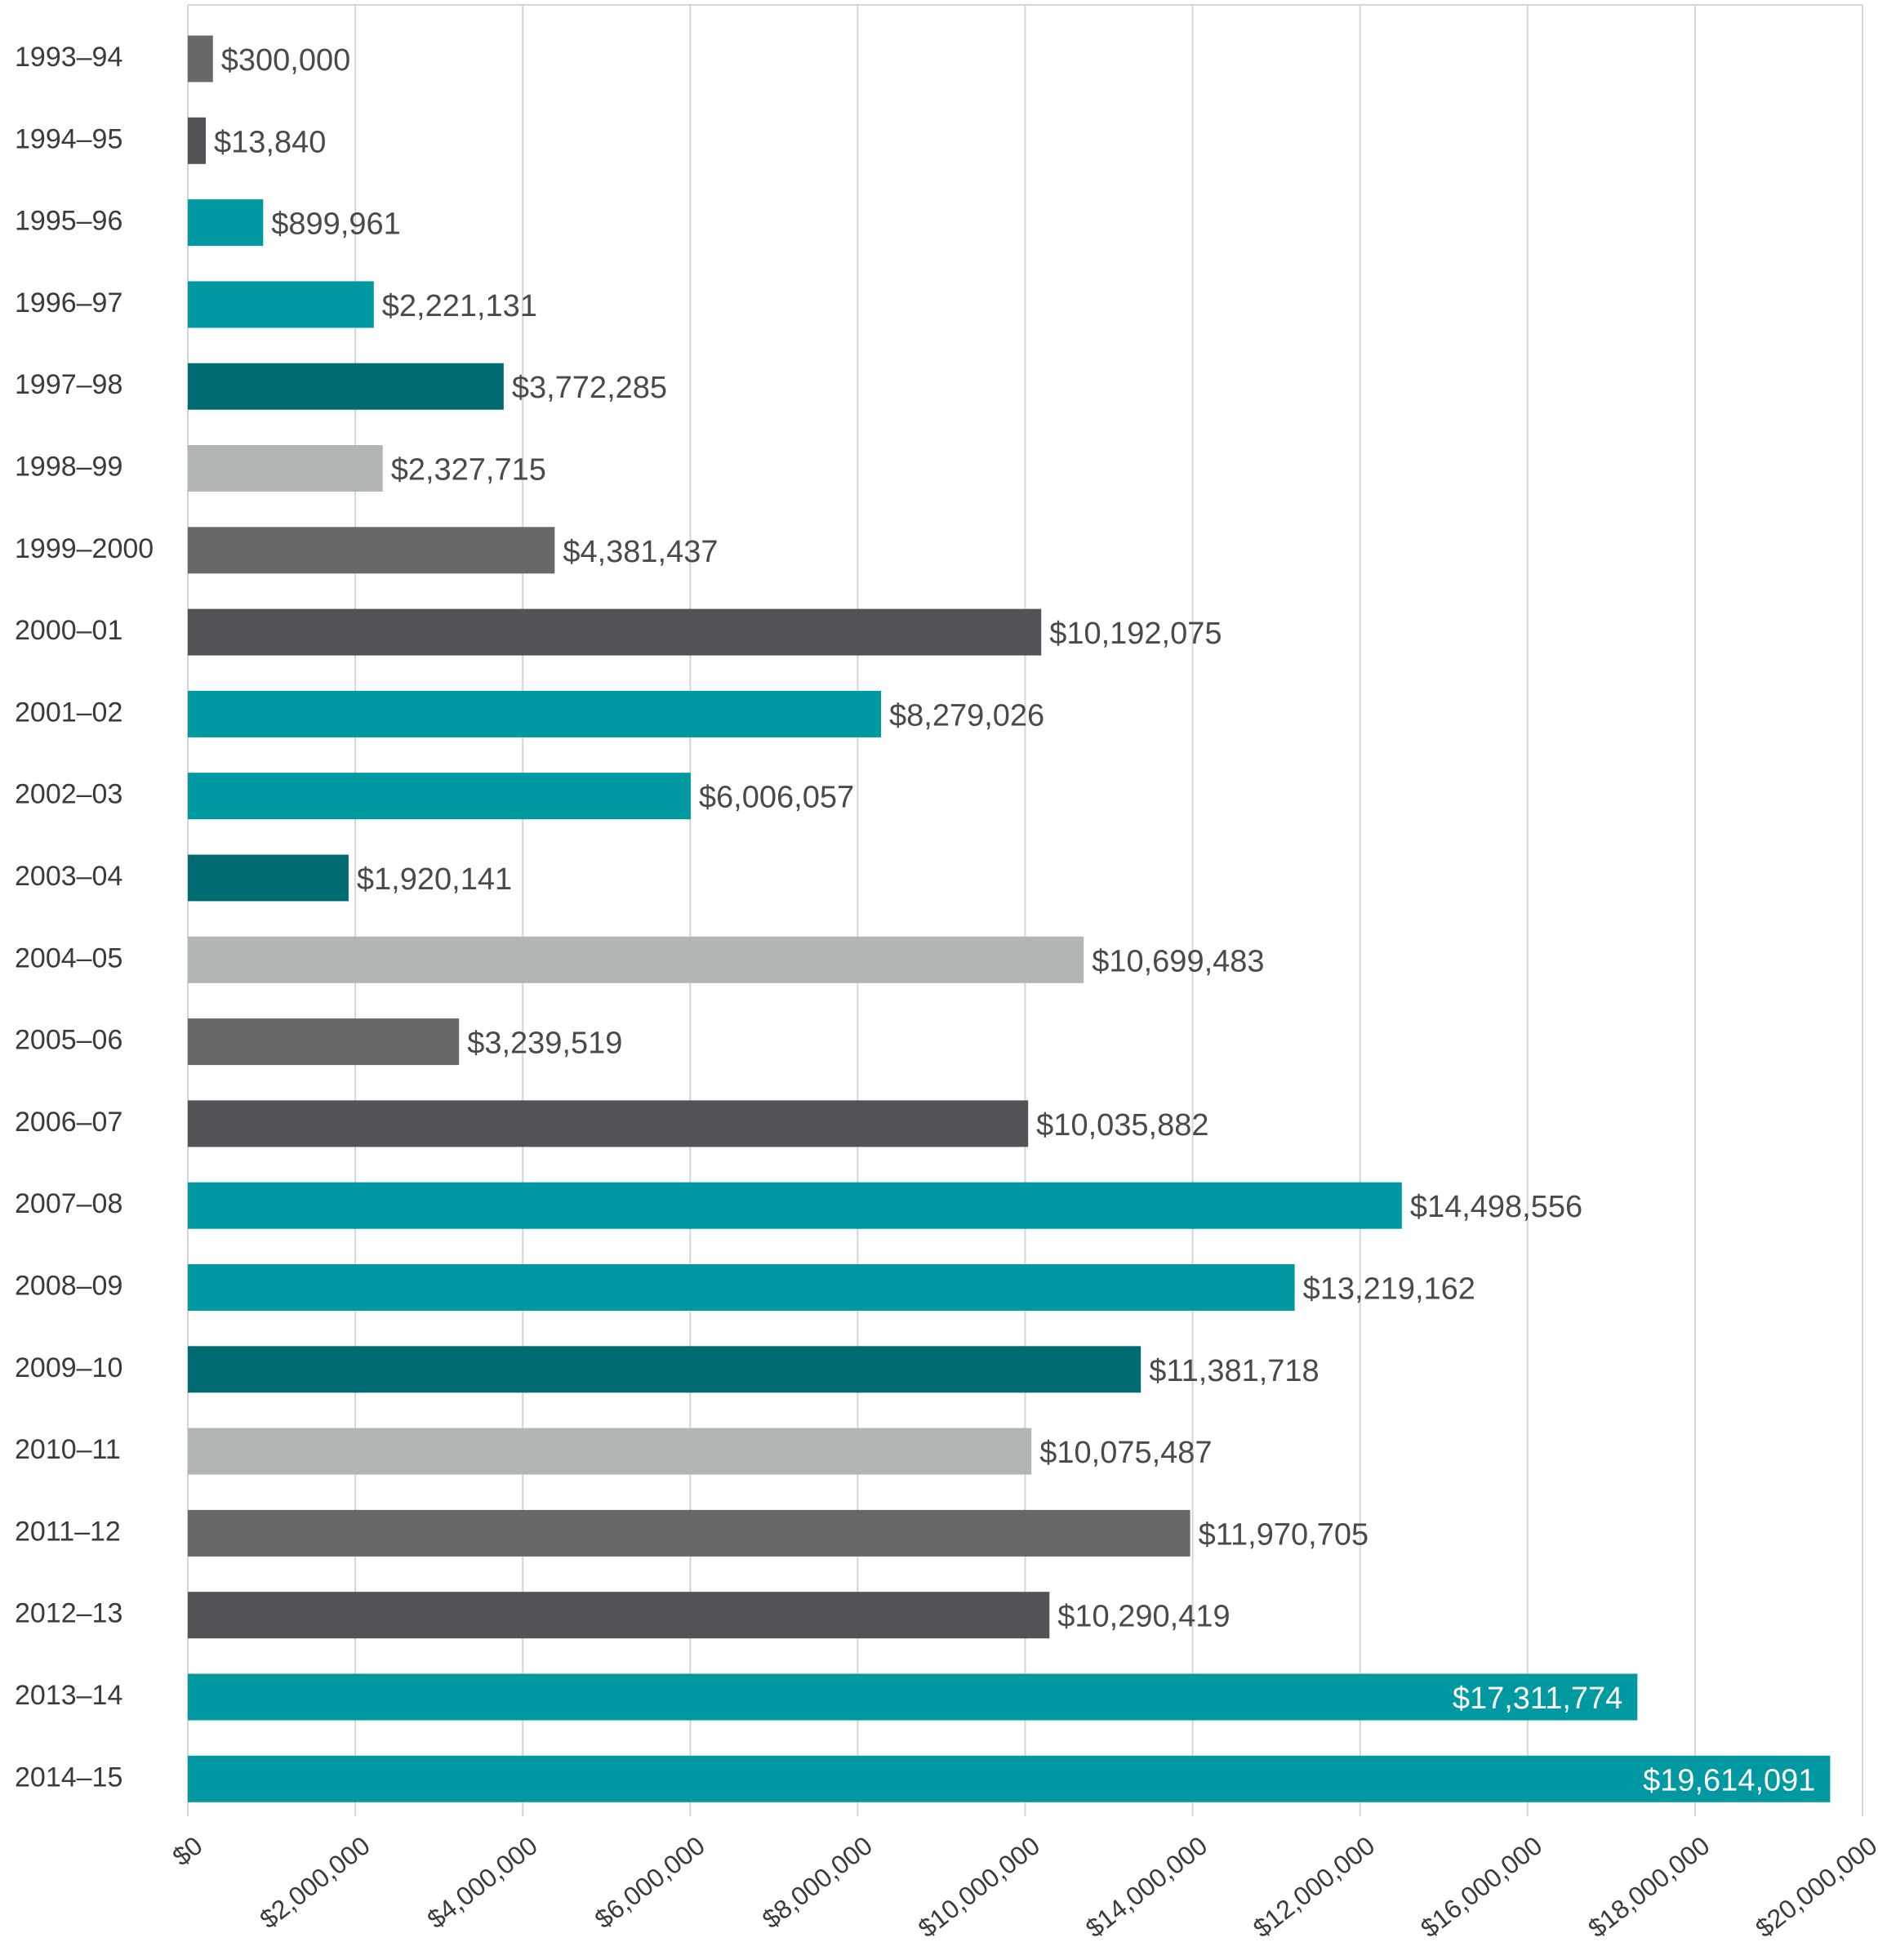 This screenshot has width=1878, height=1960. What do you see at coordinates (69, 58) in the screenshot?
I see `category-label: 1993–94` at bounding box center [69, 58].